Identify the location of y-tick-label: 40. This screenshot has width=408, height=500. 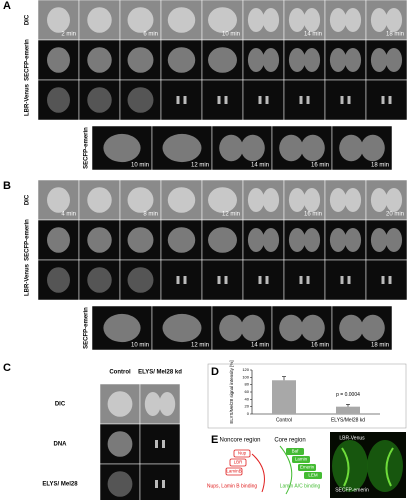
(247, 398).